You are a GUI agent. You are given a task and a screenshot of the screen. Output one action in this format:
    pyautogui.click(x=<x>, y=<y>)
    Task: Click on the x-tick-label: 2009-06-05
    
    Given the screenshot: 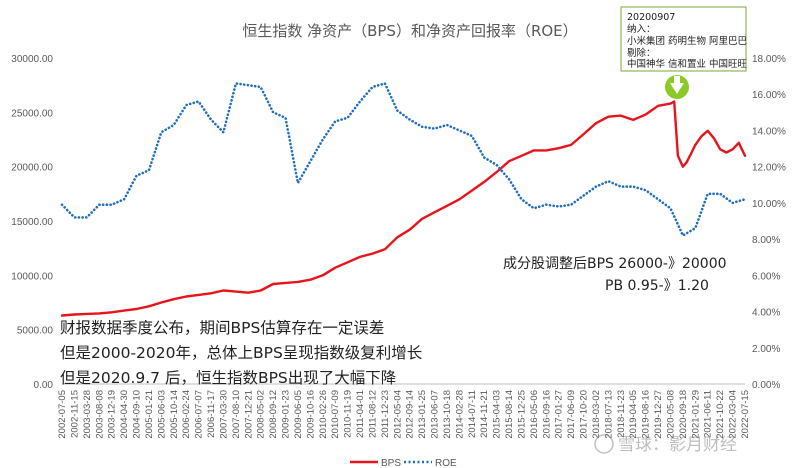 What is the action you would take?
    pyautogui.click(x=298, y=414)
    